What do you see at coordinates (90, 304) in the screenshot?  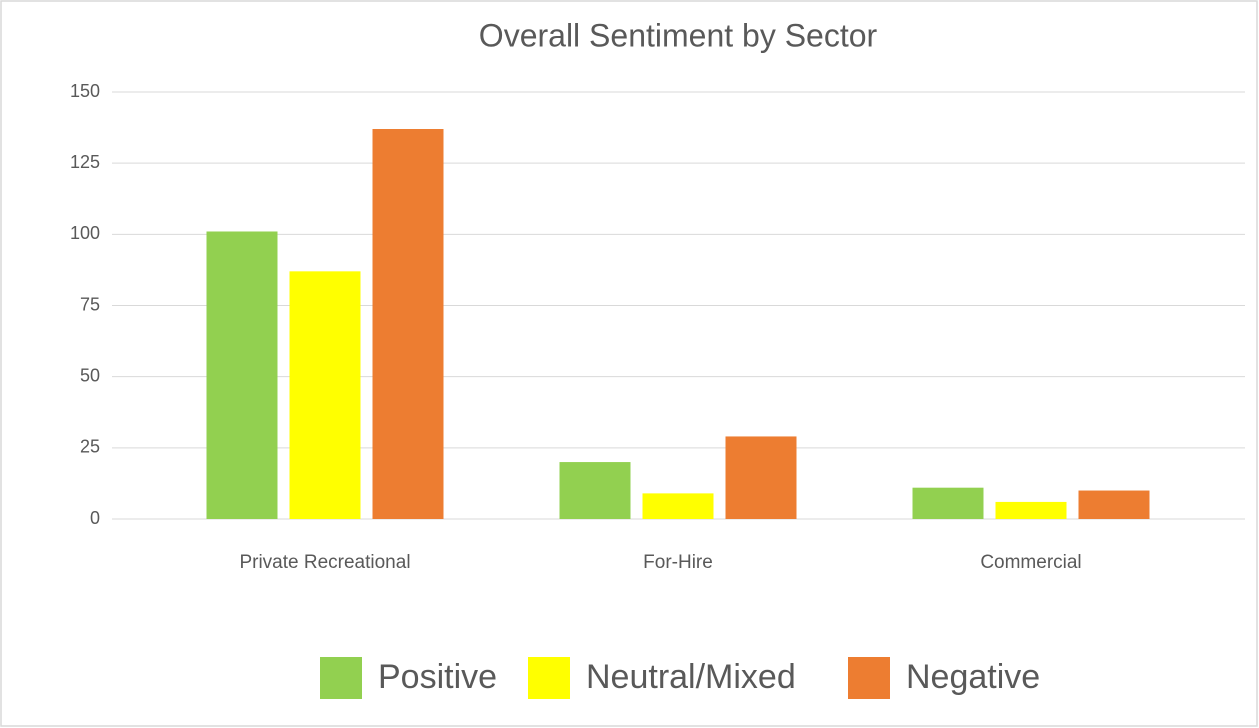 I see `y-tick-label: 75` at bounding box center [90, 304].